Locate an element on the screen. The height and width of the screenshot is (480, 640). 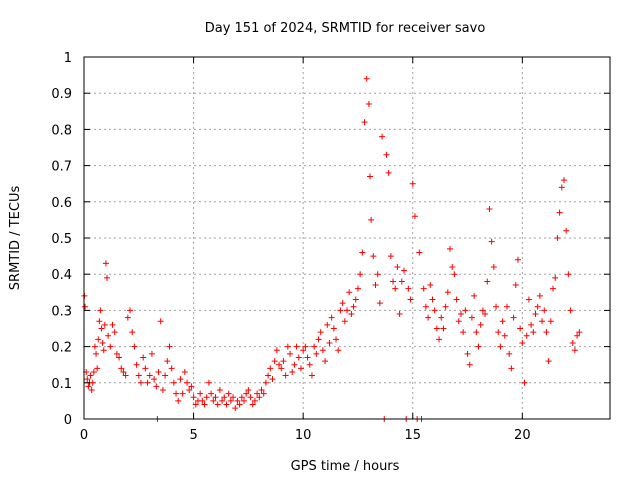
y-tick-label: 0.5 is located at coordinates (61, 239).